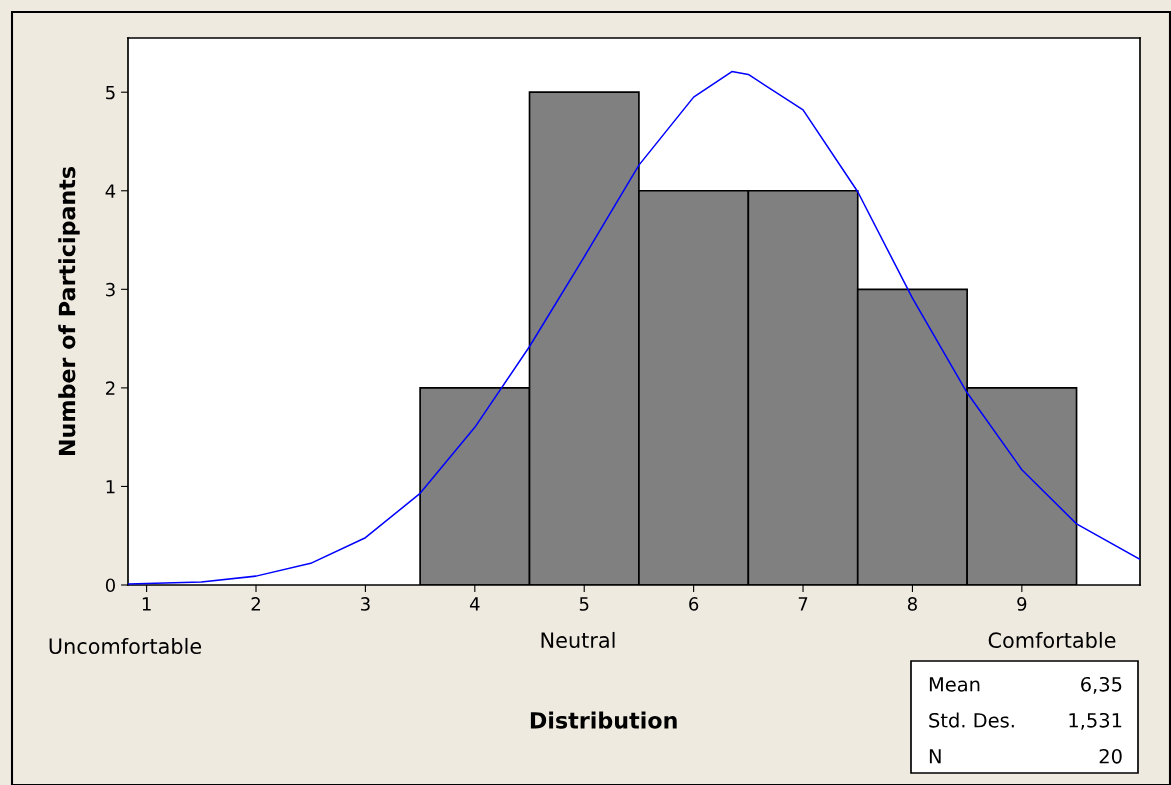 The height and width of the screenshot is (785, 1171). What do you see at coordinates (803, 604) in the screenshot?
I see `x-tick-label: 7` at bounding box center [803, 604].